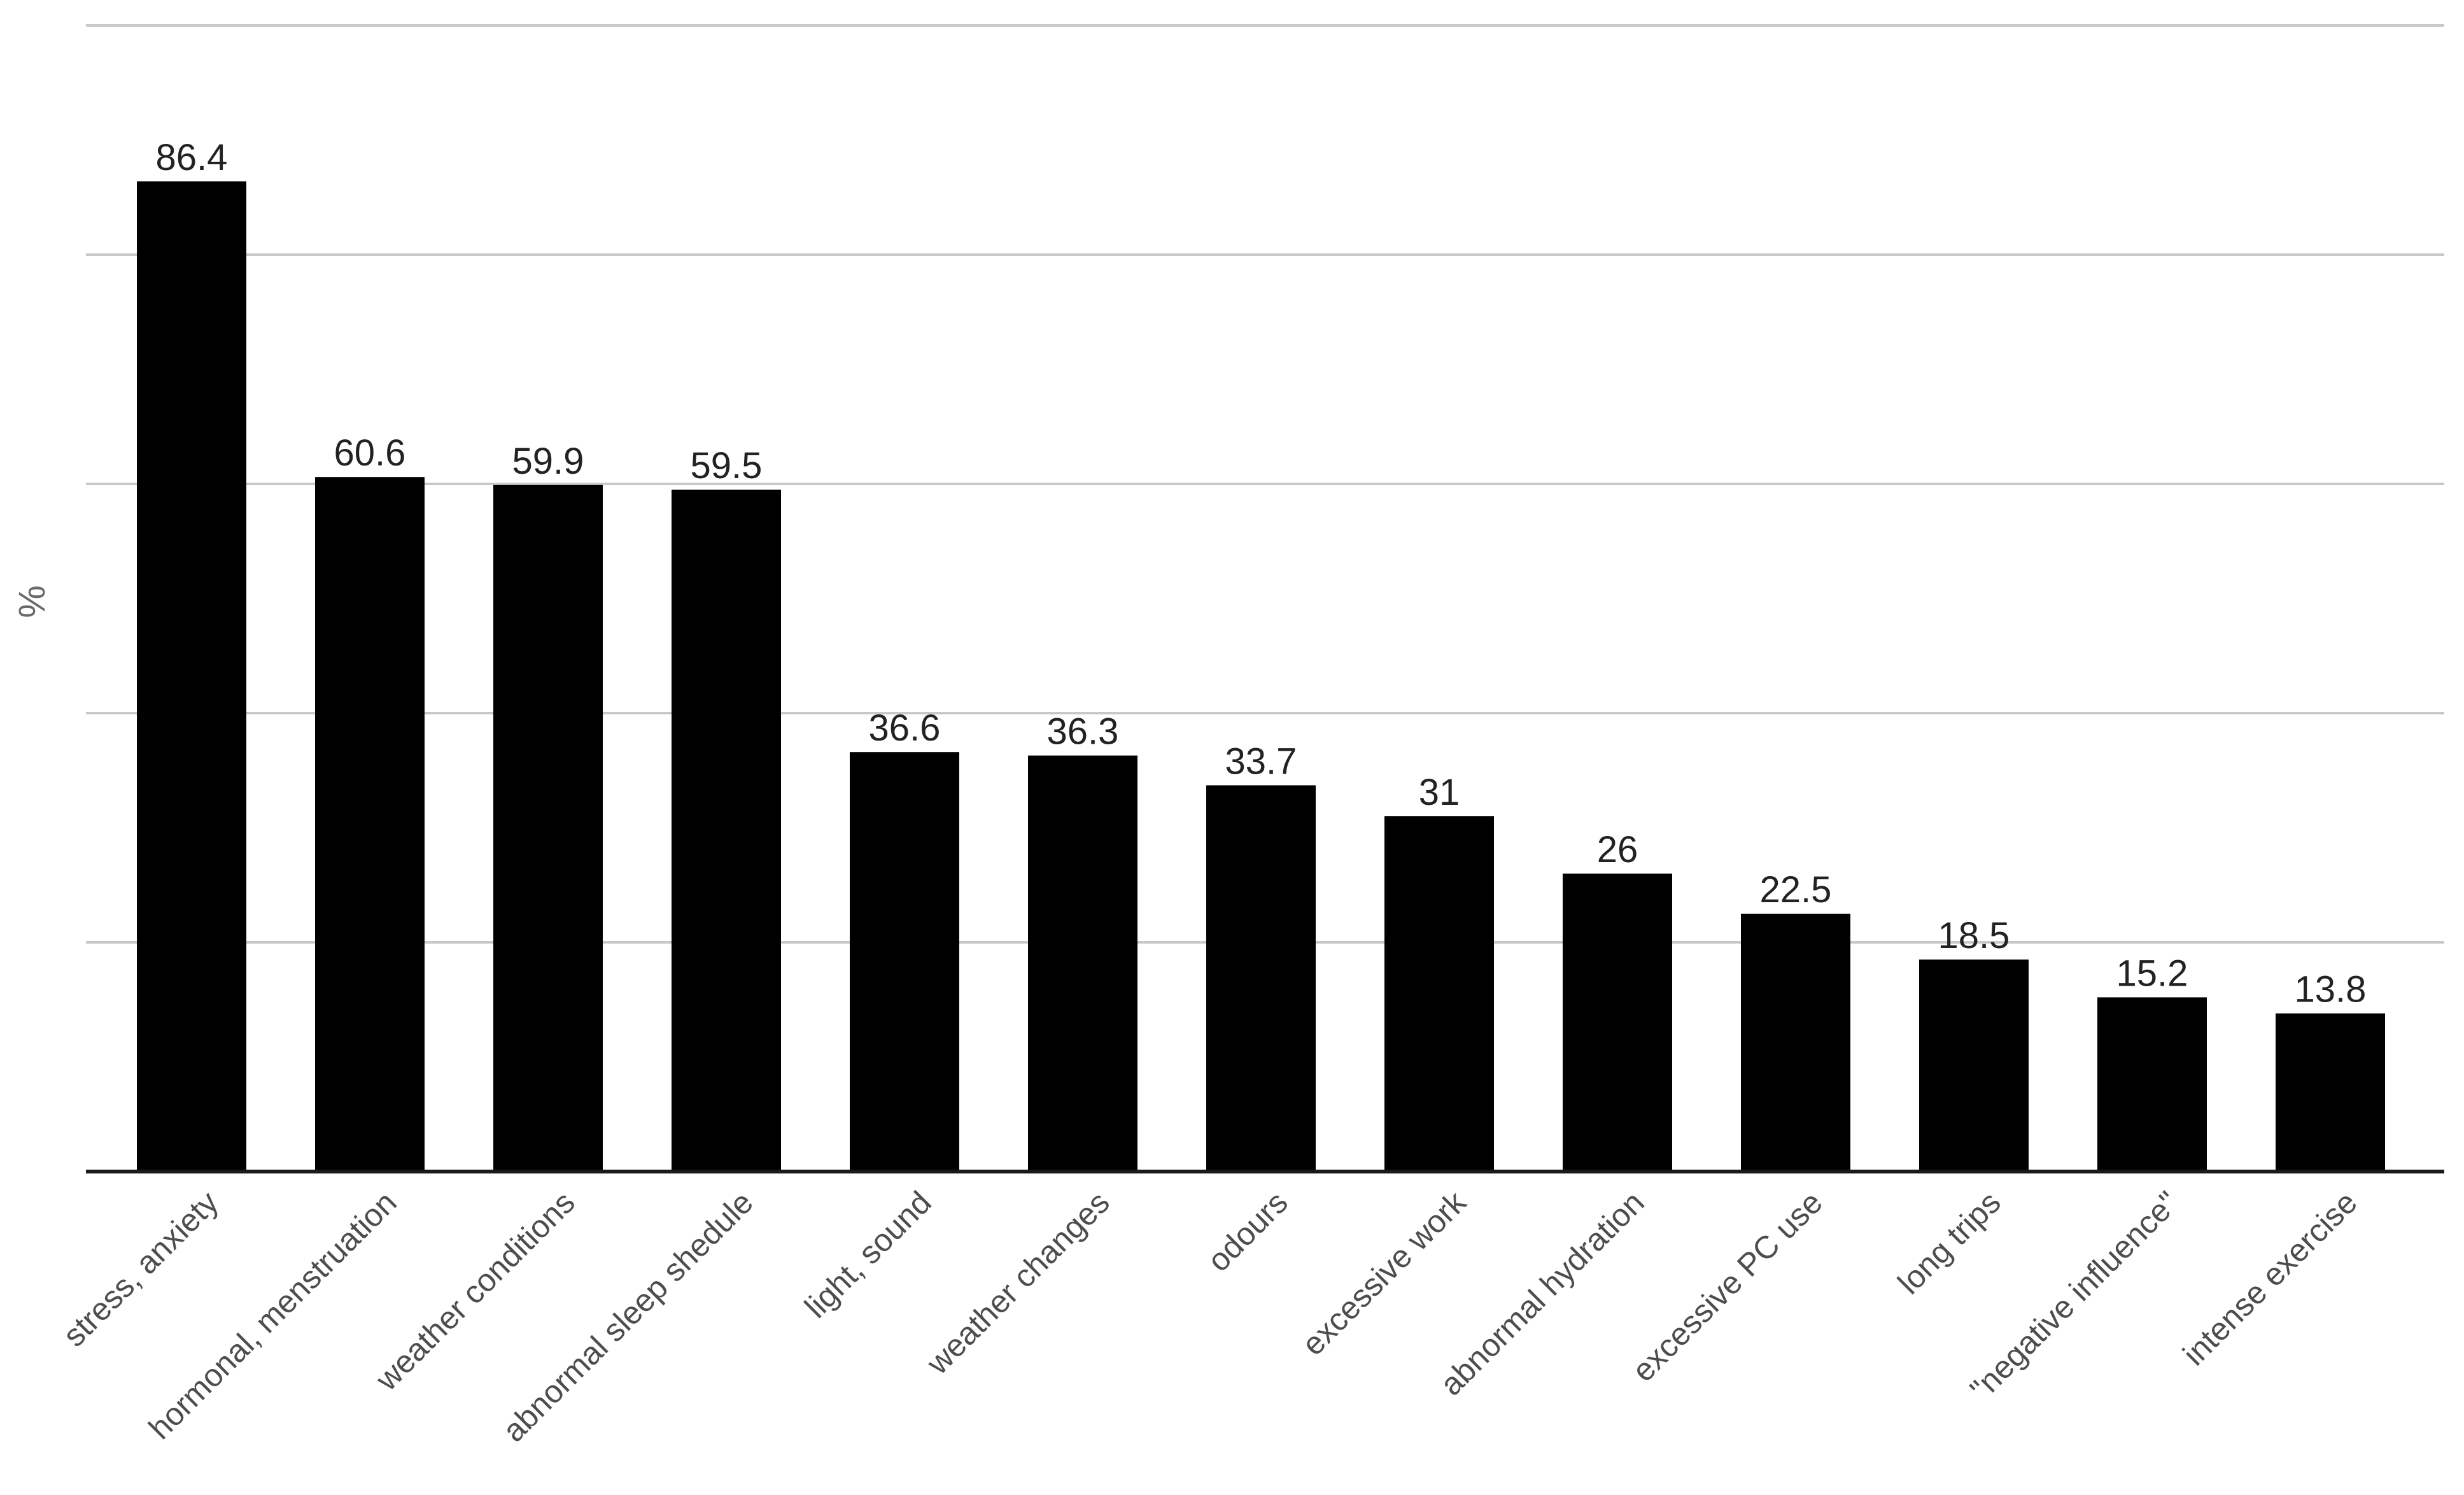 This screenshot has width=2464, height=1495. What do you see at coordinates (2331, 989) in the screenshot?
I see `data-label: 13.8` at bounding box center [2331, 989].